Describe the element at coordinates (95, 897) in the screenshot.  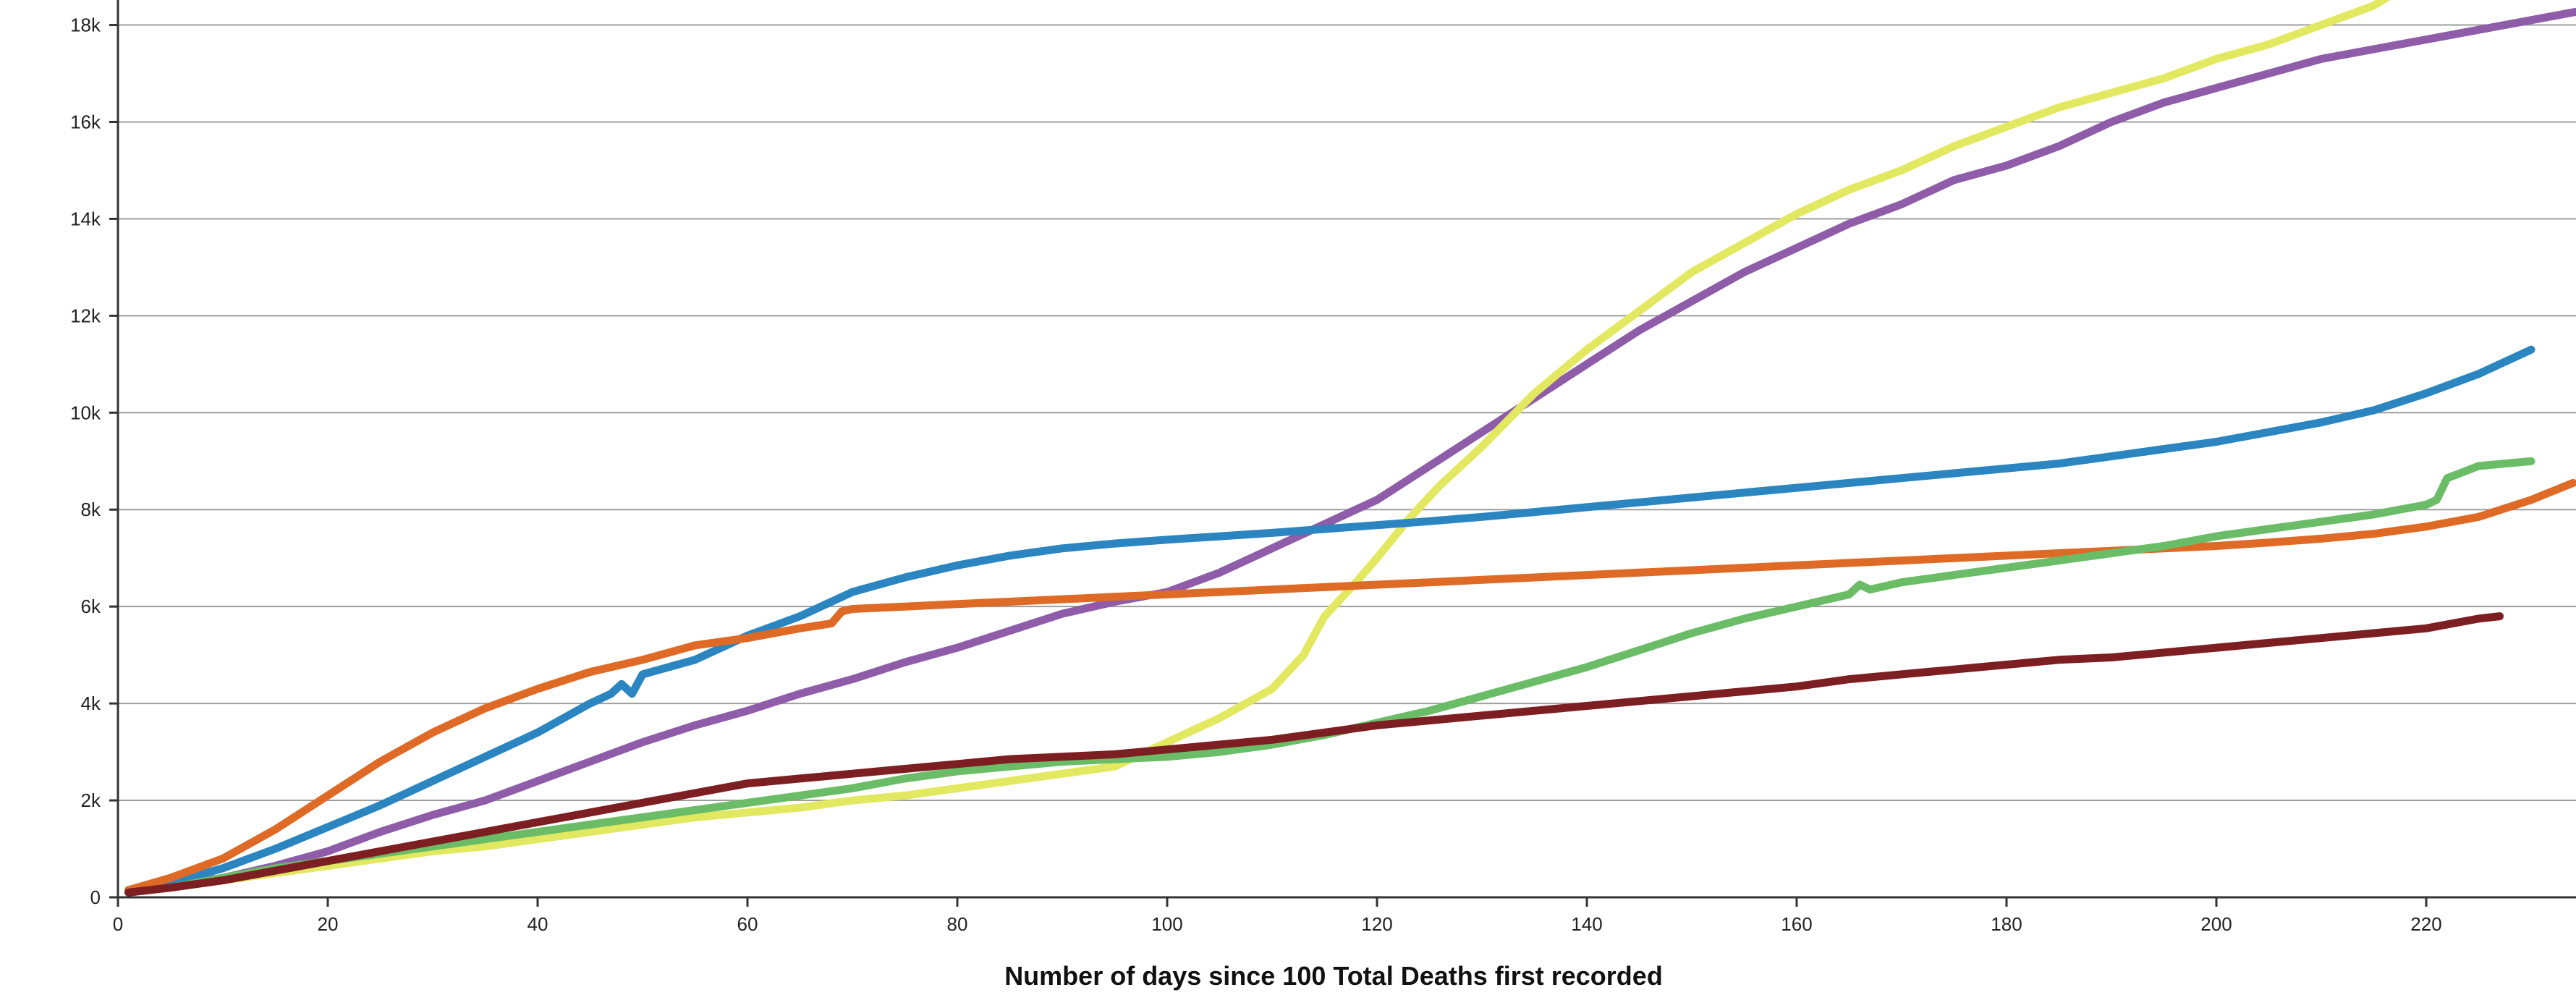
I see `y-tick-label: 0` at that location.